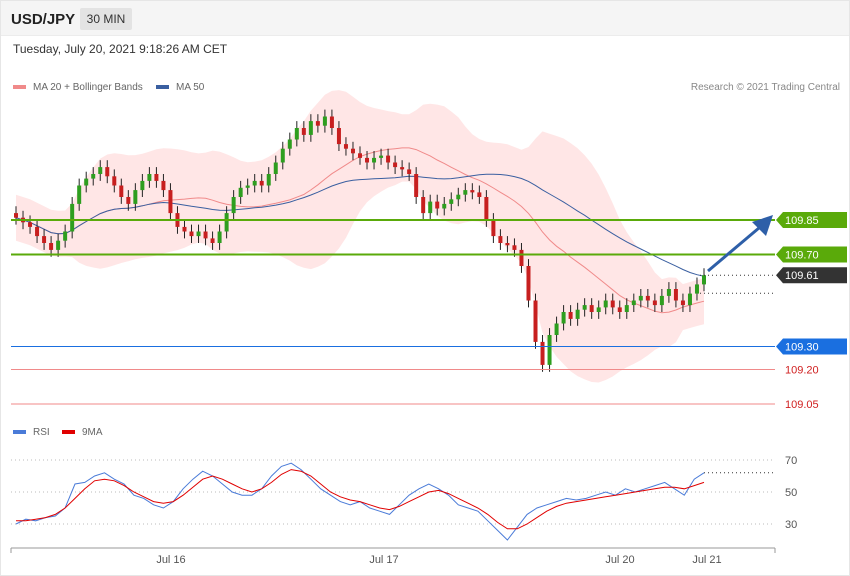 This screenshot has width=850, height=576. What do you see at coordinates (802, 221) in the screenshot?
I see `level-label-109.85: 109.85` at bounding box center [802, 221].